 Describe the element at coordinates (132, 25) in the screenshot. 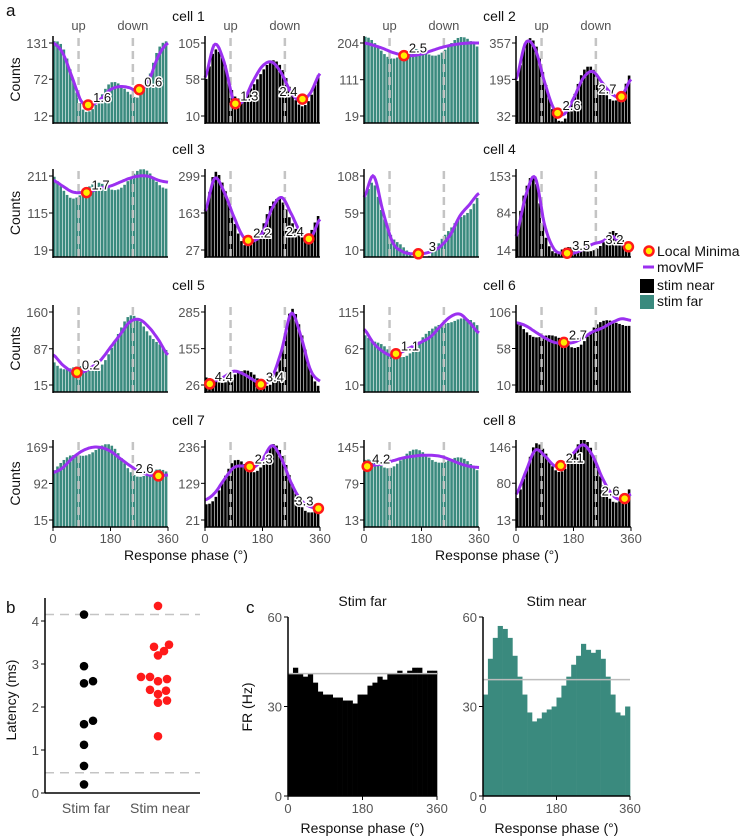

I see `down-label: down` at that location.